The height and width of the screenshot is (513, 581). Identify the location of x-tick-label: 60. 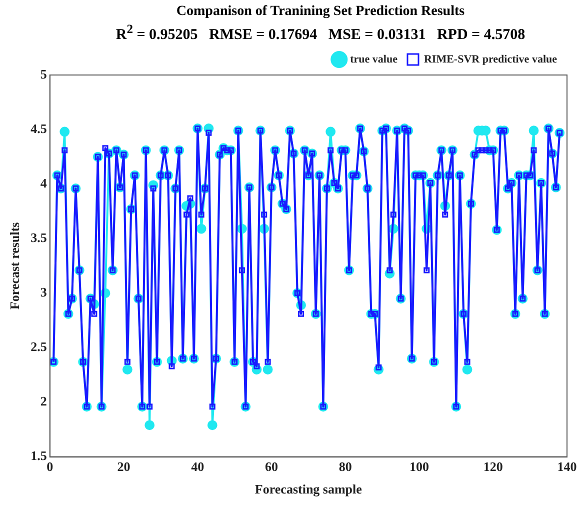
(271, 466).